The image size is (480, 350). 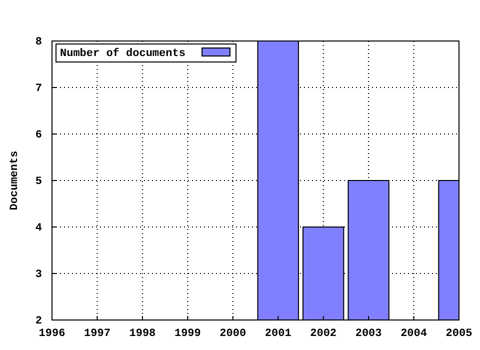 What do you see at coordinates (233, 334) in the screenshot?
I see `x-tick-label: 2000` at bounding box center [233, 334].